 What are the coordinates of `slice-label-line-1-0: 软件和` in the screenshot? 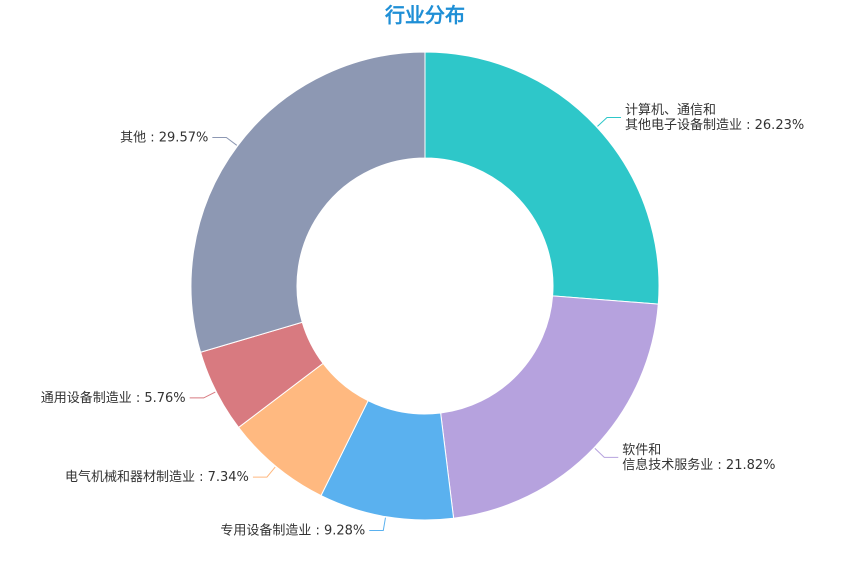 It's located at (641, 450).